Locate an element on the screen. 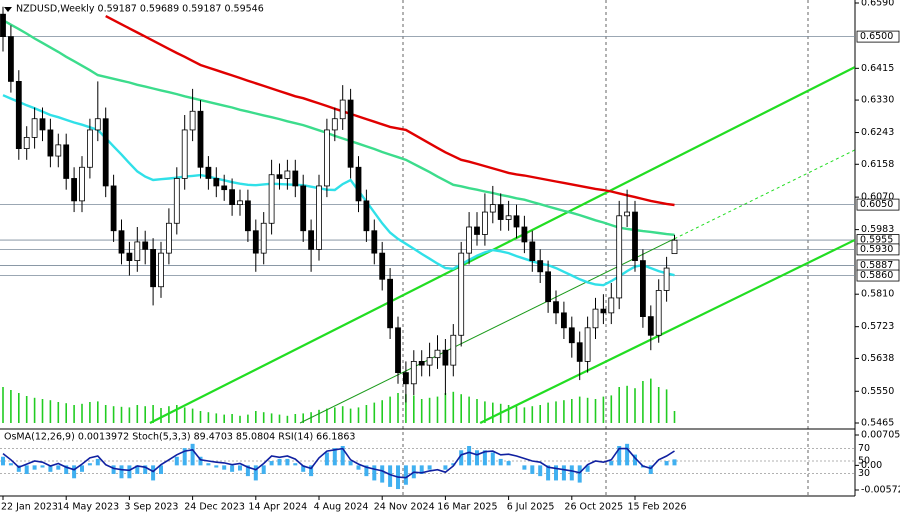 The image size is (900, 517). rsi-tick-label: 50 is located at coordinates (864, 461).